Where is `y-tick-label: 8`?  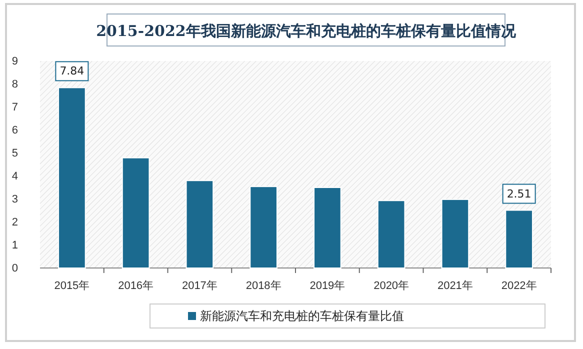 y-tick-label: 8 is located at coordinates (15, 84).